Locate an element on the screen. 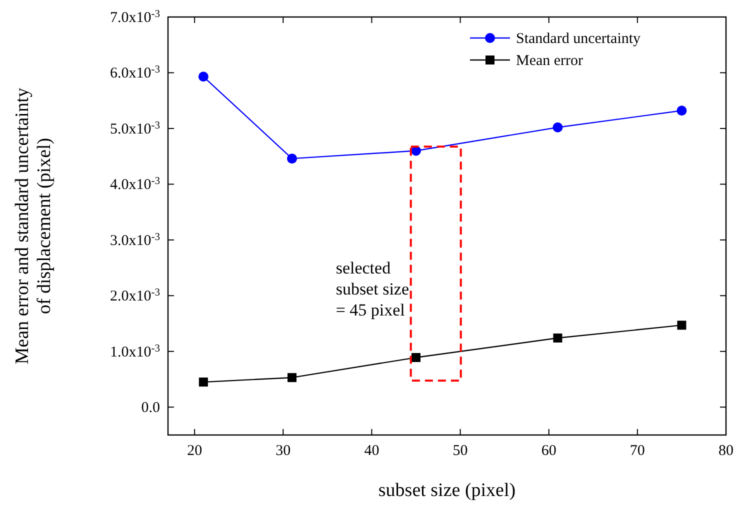  x-tick-label: 40 is located at coordinates (372, 451).